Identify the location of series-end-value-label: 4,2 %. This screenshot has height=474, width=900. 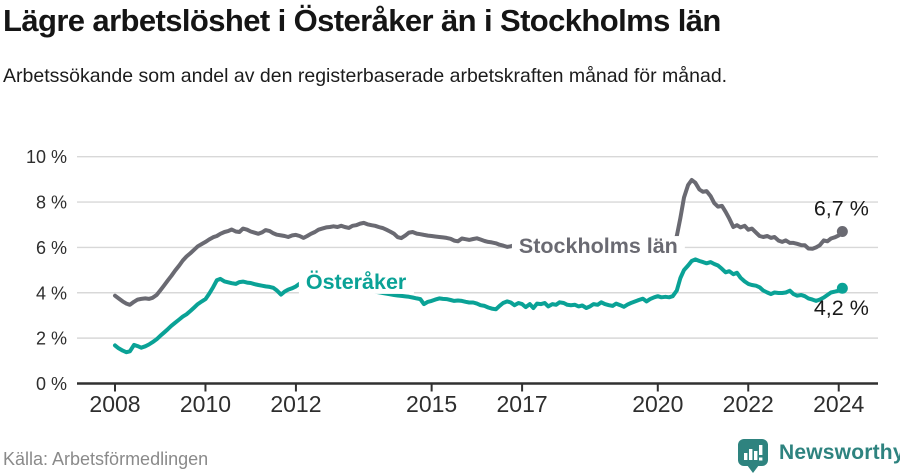
(841, 308).